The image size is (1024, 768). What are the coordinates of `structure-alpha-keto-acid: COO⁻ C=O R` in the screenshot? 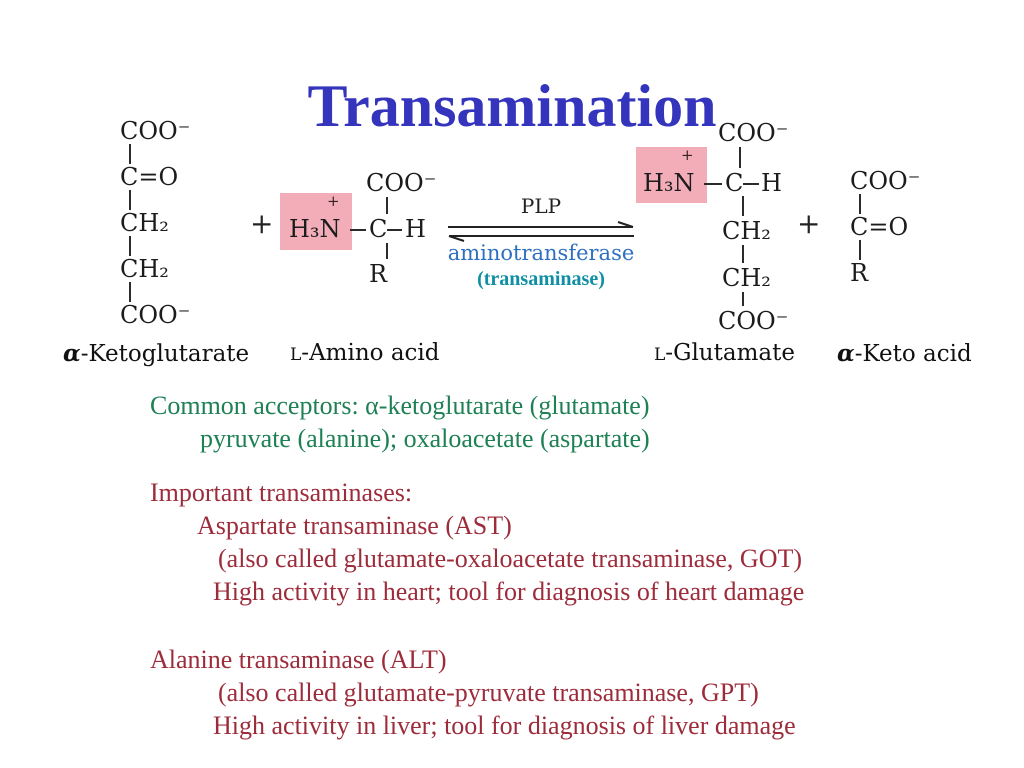 It's located at (885, 227).